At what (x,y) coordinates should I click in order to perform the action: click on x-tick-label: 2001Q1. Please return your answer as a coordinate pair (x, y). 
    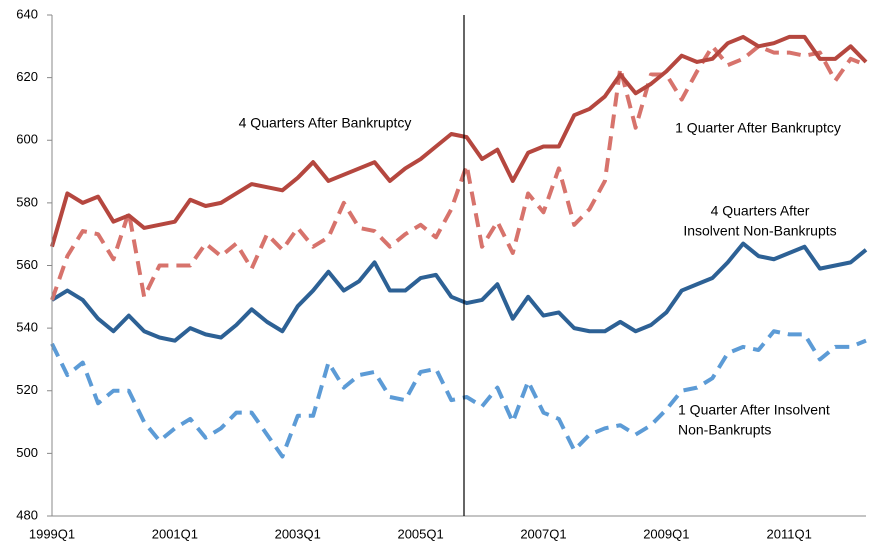
    Looking at the image, I should click on (175, 533).